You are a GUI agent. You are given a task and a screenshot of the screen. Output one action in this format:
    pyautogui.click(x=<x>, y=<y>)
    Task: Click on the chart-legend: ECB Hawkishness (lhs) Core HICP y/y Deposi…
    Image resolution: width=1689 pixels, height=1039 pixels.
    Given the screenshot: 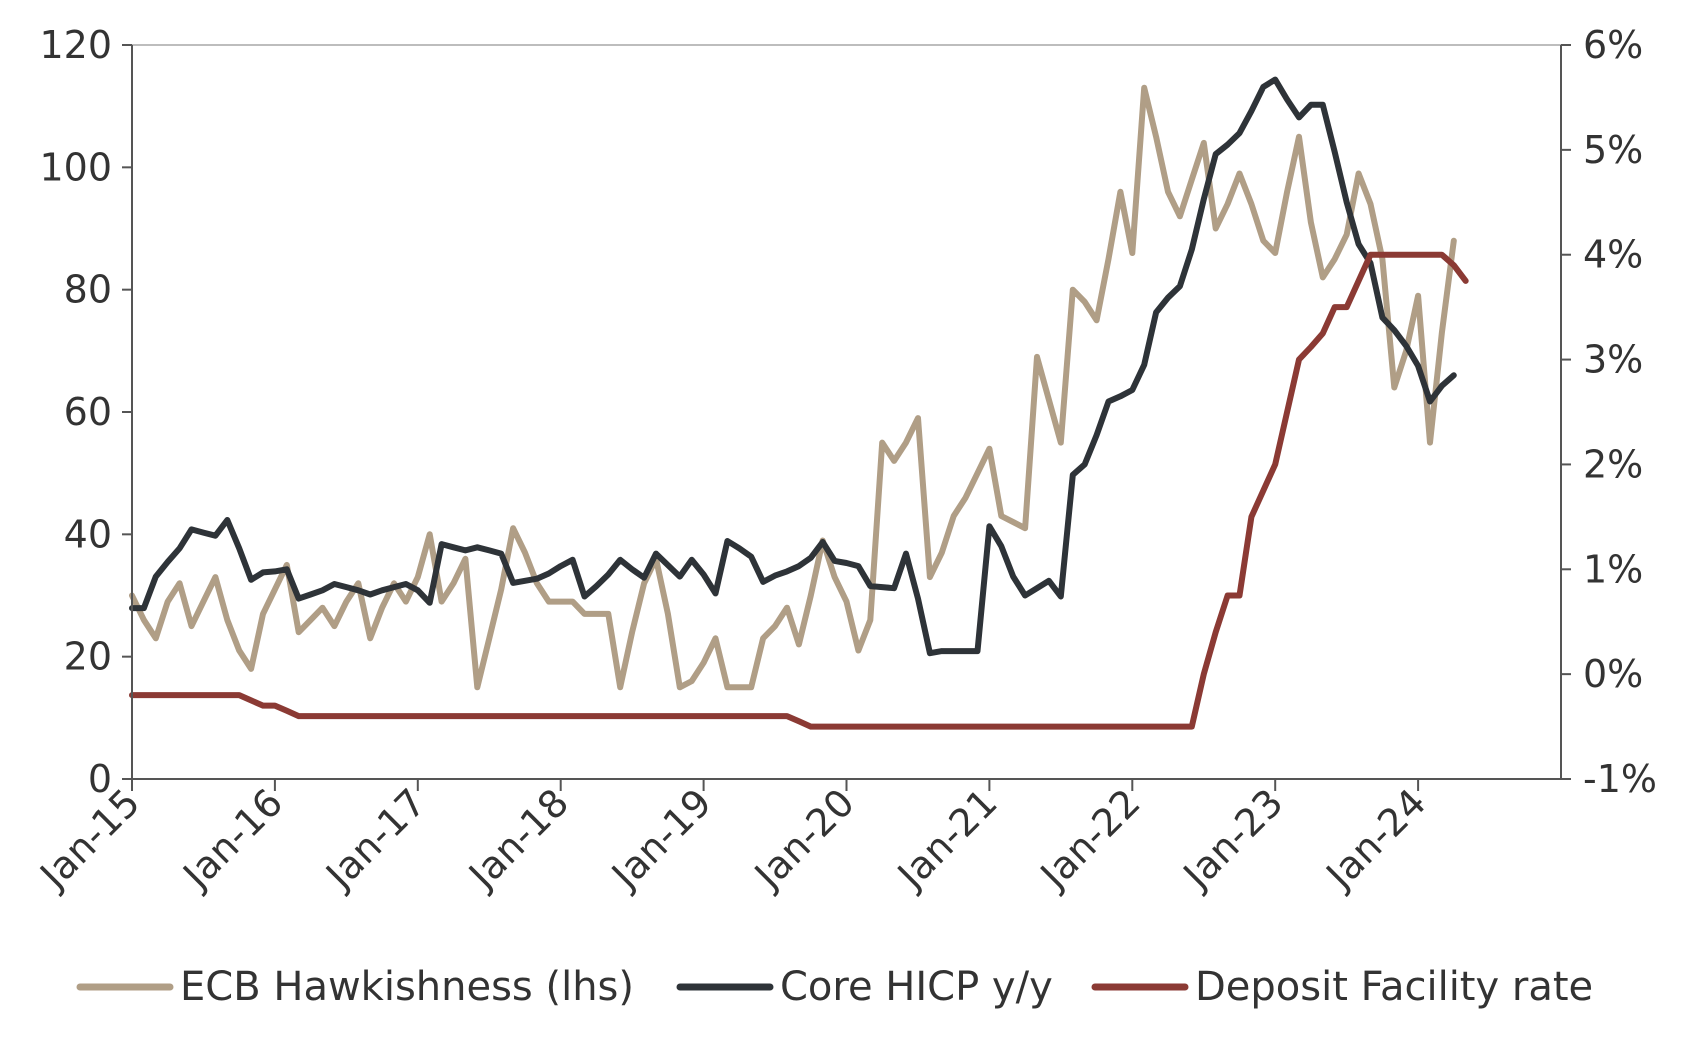 What is the action you would take?
    pyautogui.click(x=834, y=987)
    